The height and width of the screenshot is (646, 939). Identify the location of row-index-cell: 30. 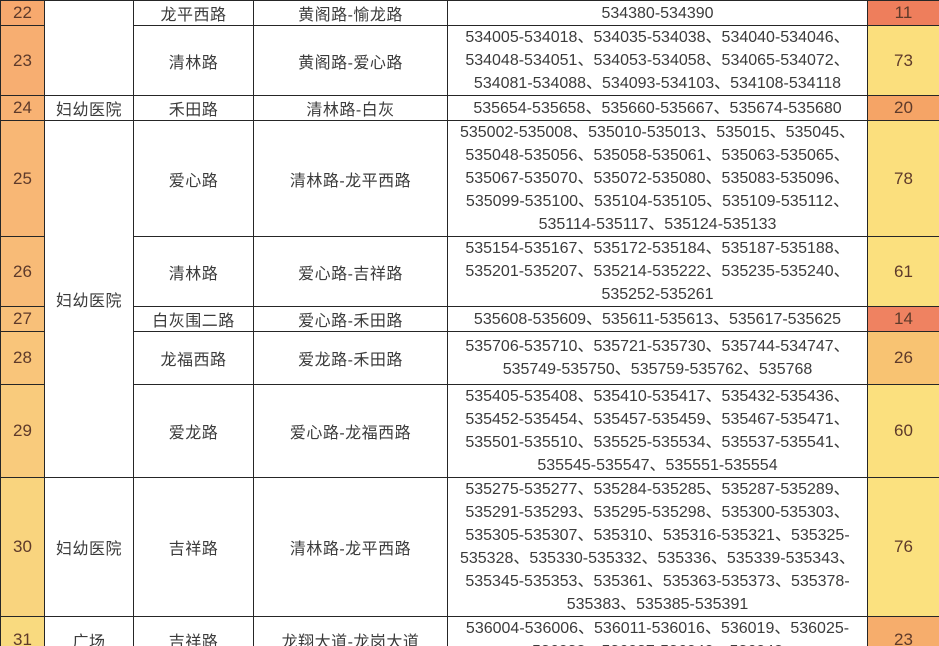
(22, 547).